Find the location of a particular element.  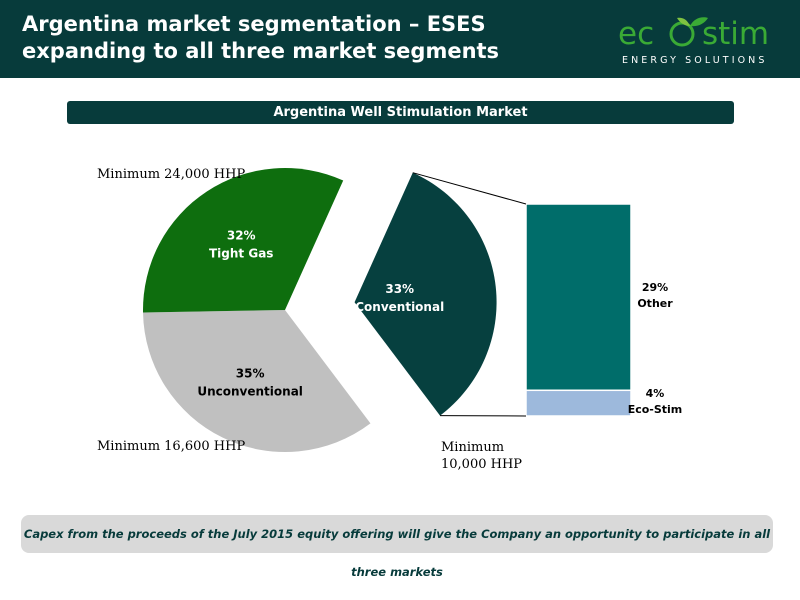

bar-label-other: Other is located at coordinates (655, 303).